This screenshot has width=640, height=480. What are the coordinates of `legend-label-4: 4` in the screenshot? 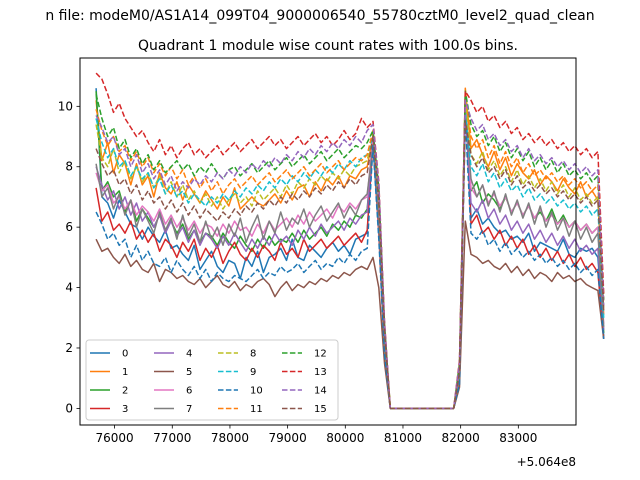 It's located at (189, 354).